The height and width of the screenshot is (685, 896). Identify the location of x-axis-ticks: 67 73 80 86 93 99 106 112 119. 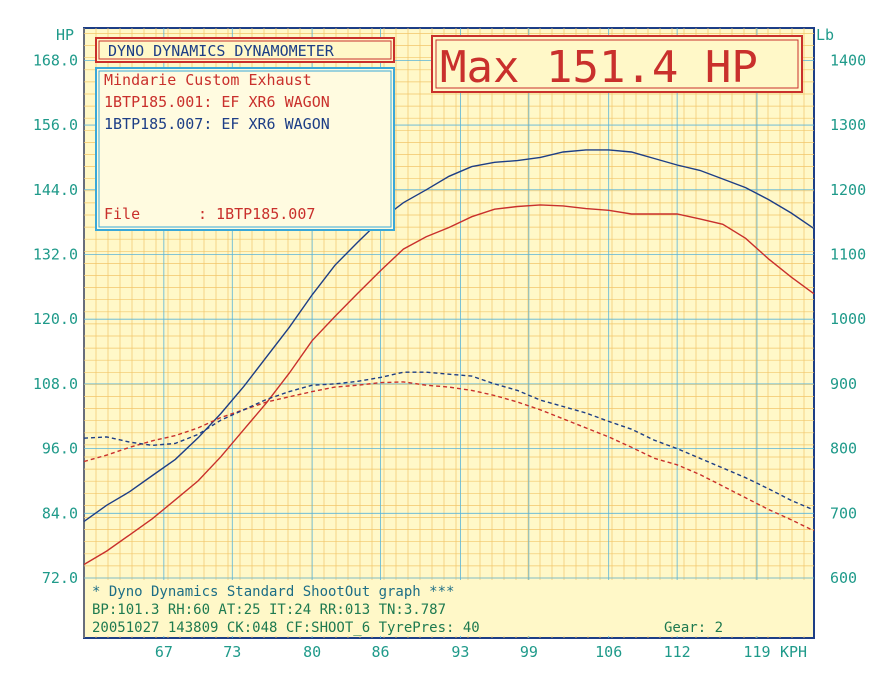
(463, 652).